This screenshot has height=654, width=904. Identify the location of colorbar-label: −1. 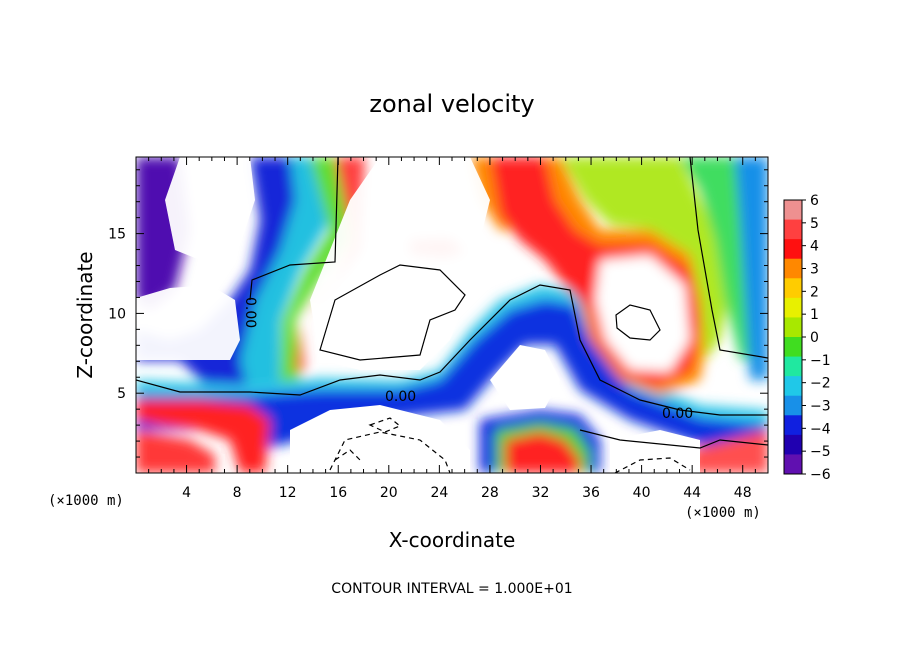
(820, 361).